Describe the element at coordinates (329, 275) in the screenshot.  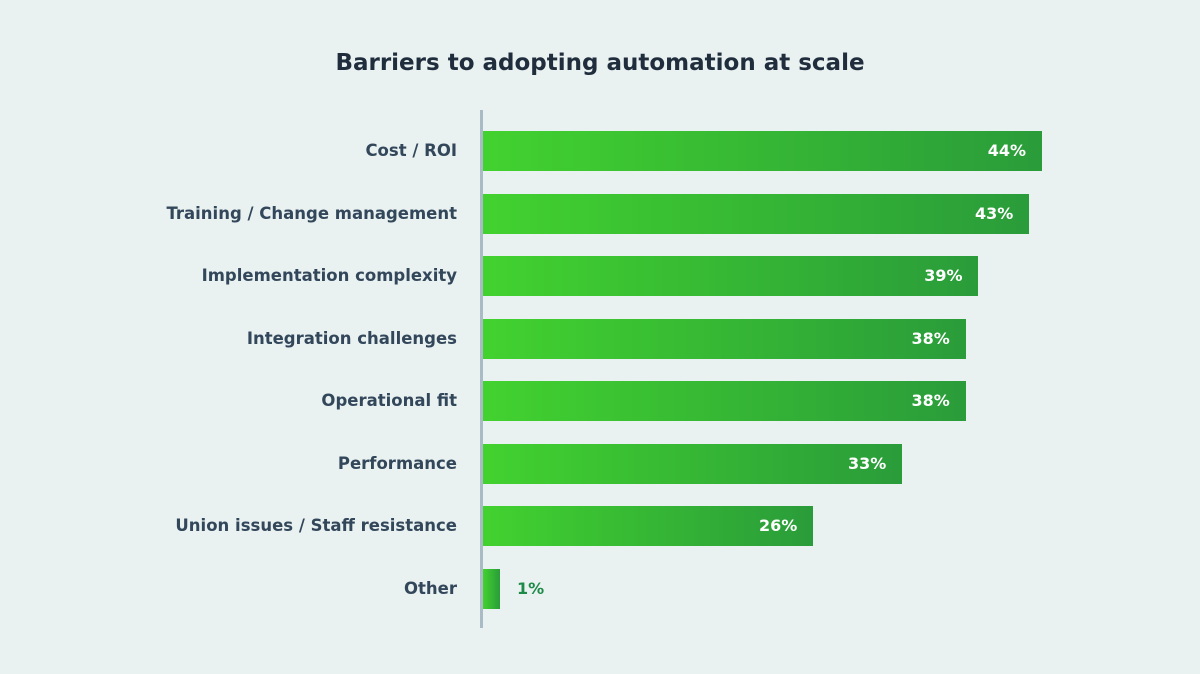
I see `category-label: Implementation complexity` at that location.